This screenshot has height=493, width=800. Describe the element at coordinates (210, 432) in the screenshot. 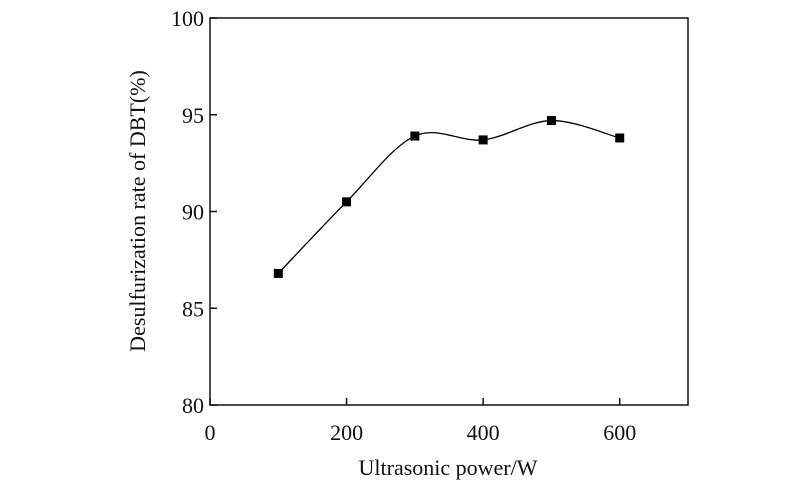

I see `x-tick-label: 0` at that location.